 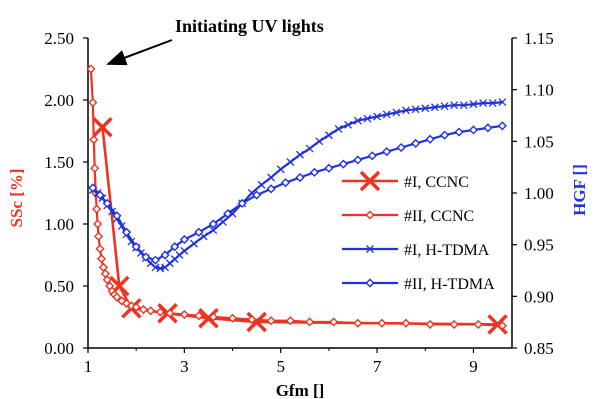 What do you see at coordinates (377, 366) in the screenshot?
I see `x-tick-label: 7` at bounding box center [377, 366].